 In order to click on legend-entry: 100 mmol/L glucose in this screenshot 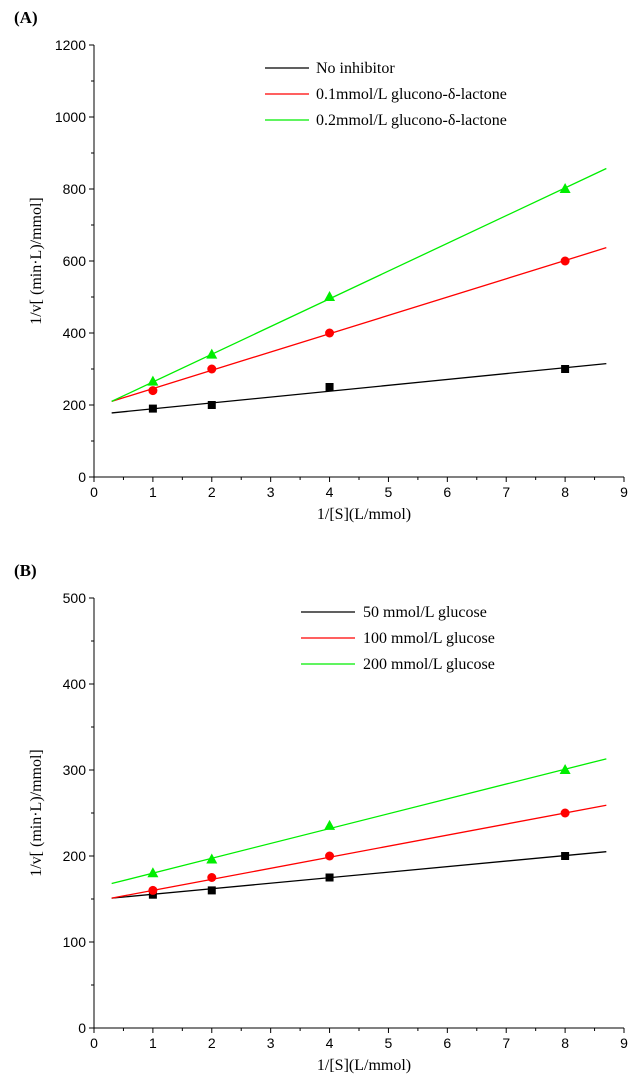, I will do `click(398, 638)`.